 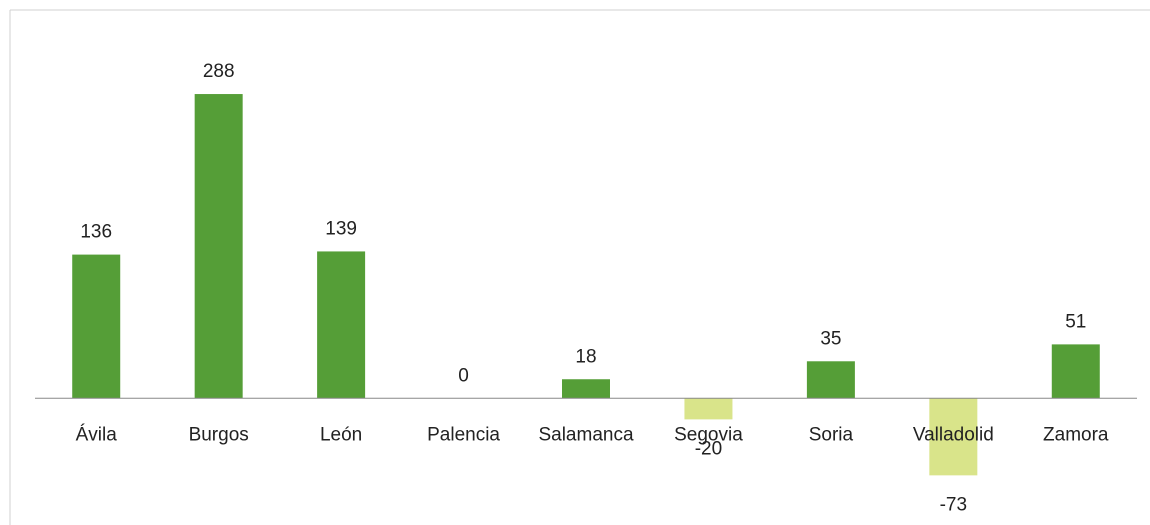 What do you see at coordinates (953, 504) in the screenshot?
I see `data-label: -73` at bounding box center [953, 504].